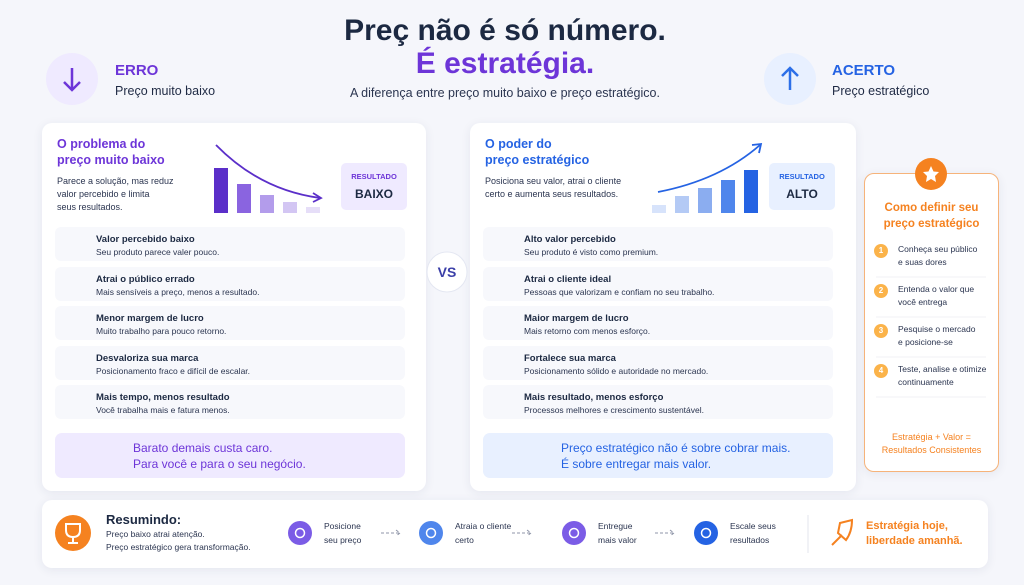 Image resolution: width=1024 pixels, height=585 pixels. I want to click on growth-chart, so click(707, 177).